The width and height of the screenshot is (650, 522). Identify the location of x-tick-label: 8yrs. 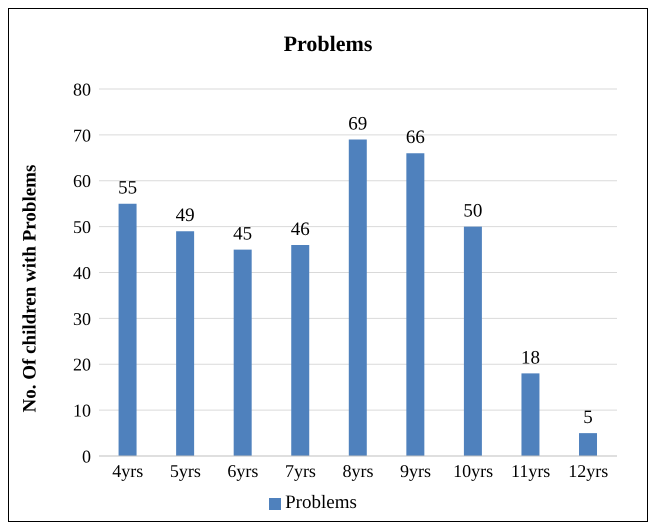
(358, 470).